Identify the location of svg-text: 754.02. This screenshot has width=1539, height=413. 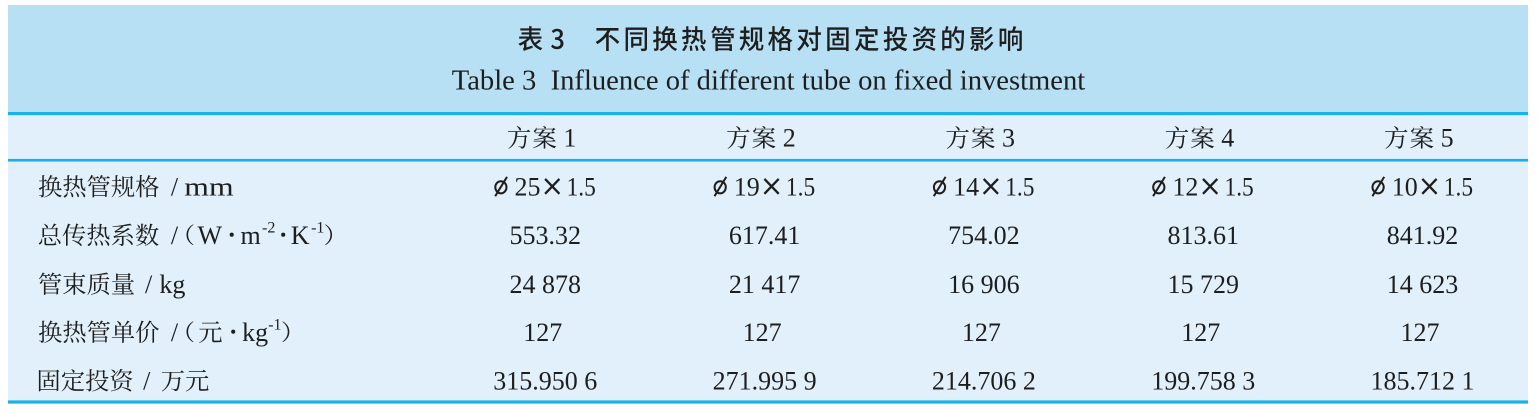
(984, 235).